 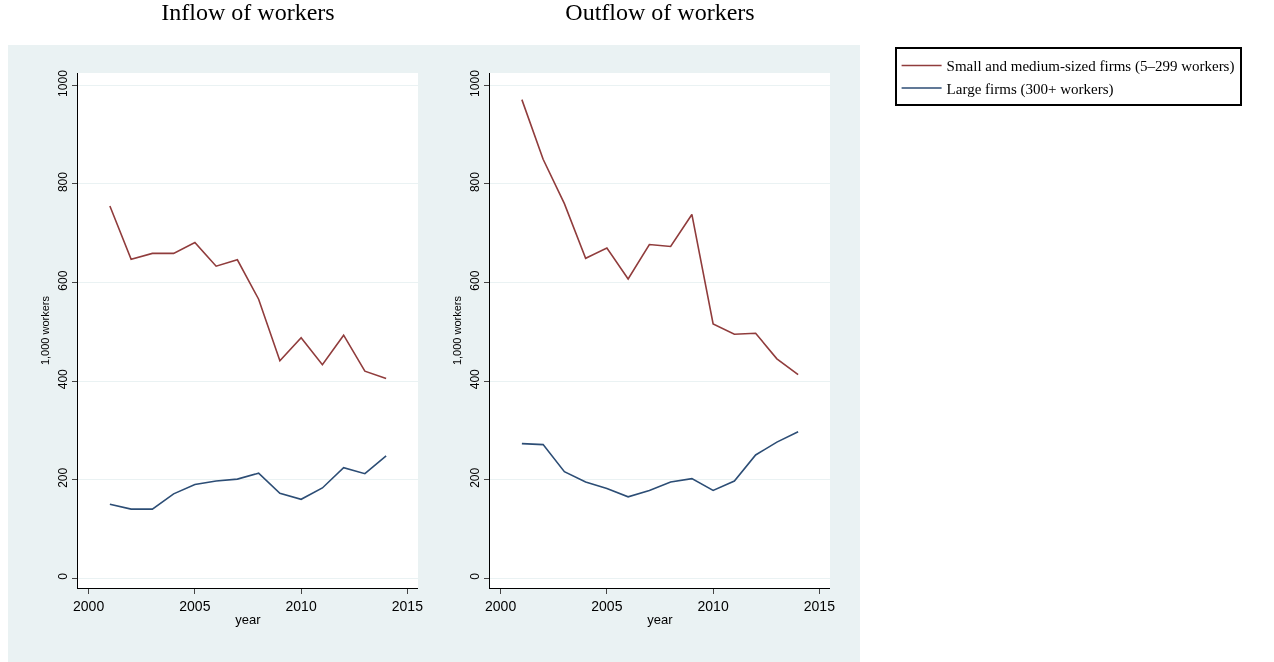 What do you see at coordinates (248, 13) in the screenshot?
I see `chart-title: Inflow of workers` at bounding box center [248, 13].